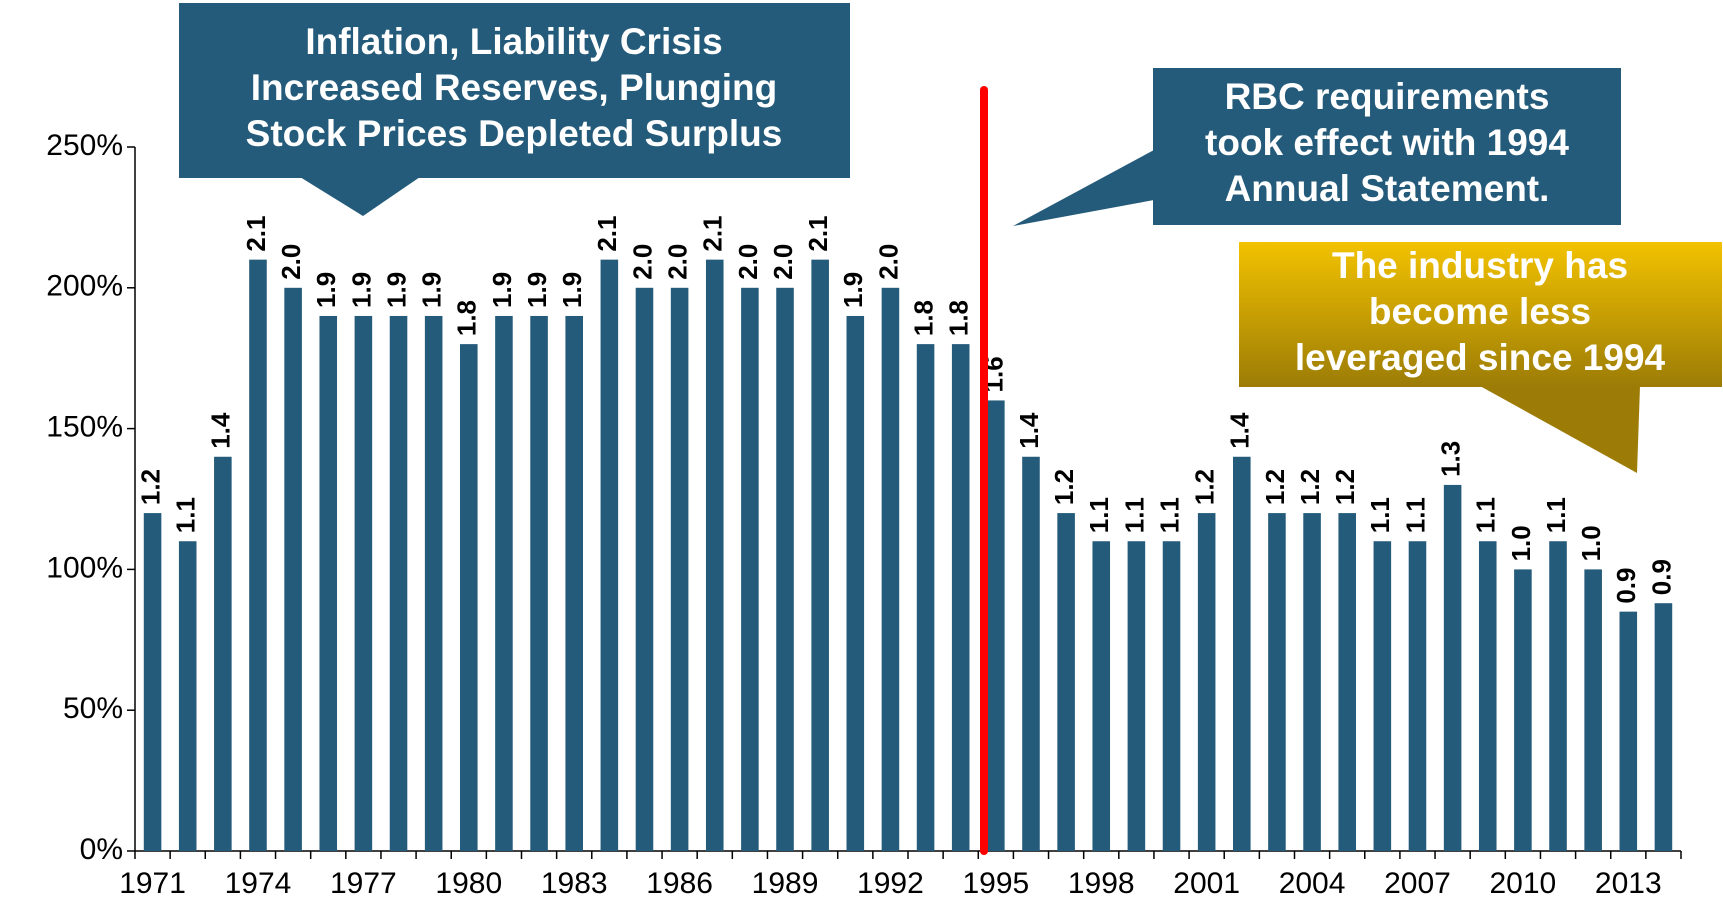 This screenshot has width=1723, height=908. What do you see at coordinates (1417, 883) in the screenshot?
I see `x-tick-label: 2007` at bounding box center [1417, 883].